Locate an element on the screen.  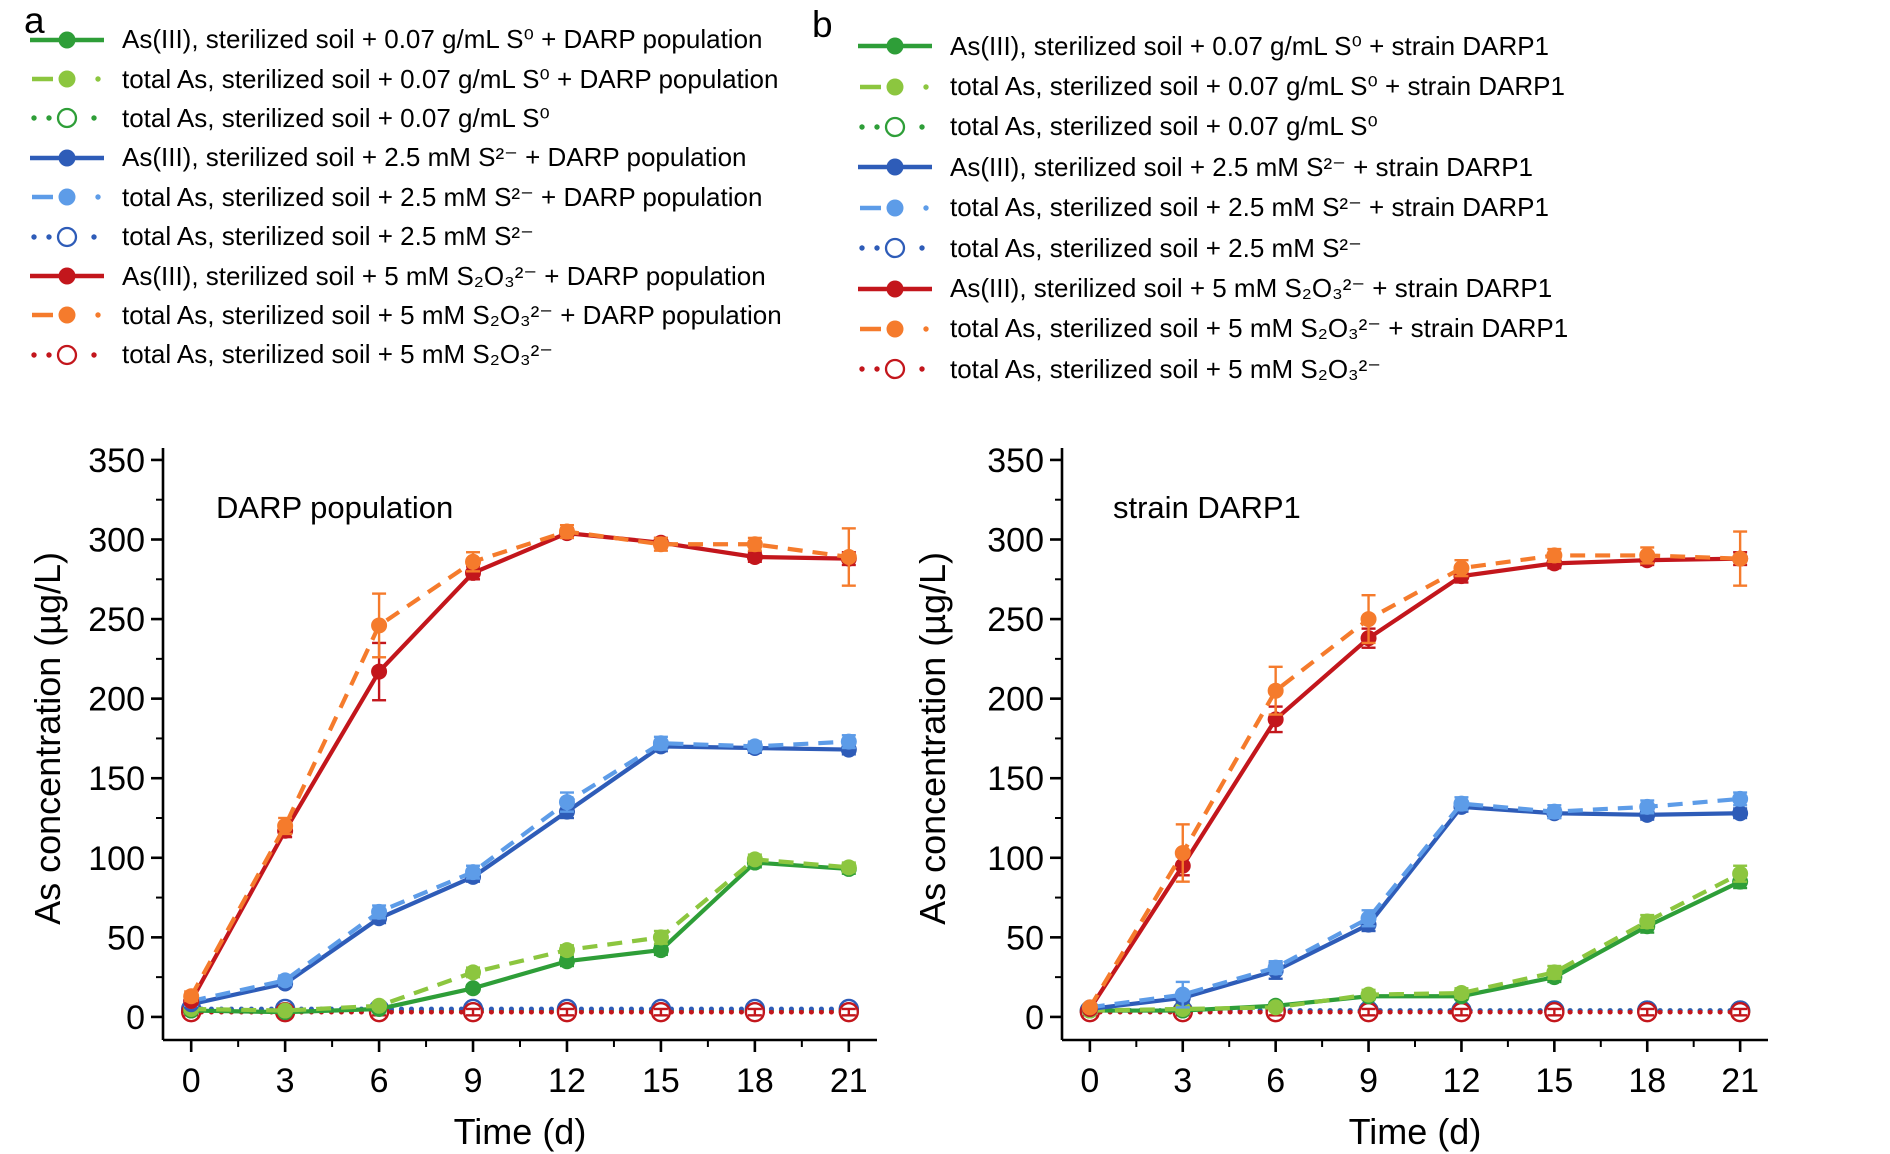
legend-item: total As, sterilized soil + 0.07 g/mL S⁰ is located at coordinates (1212, 127).